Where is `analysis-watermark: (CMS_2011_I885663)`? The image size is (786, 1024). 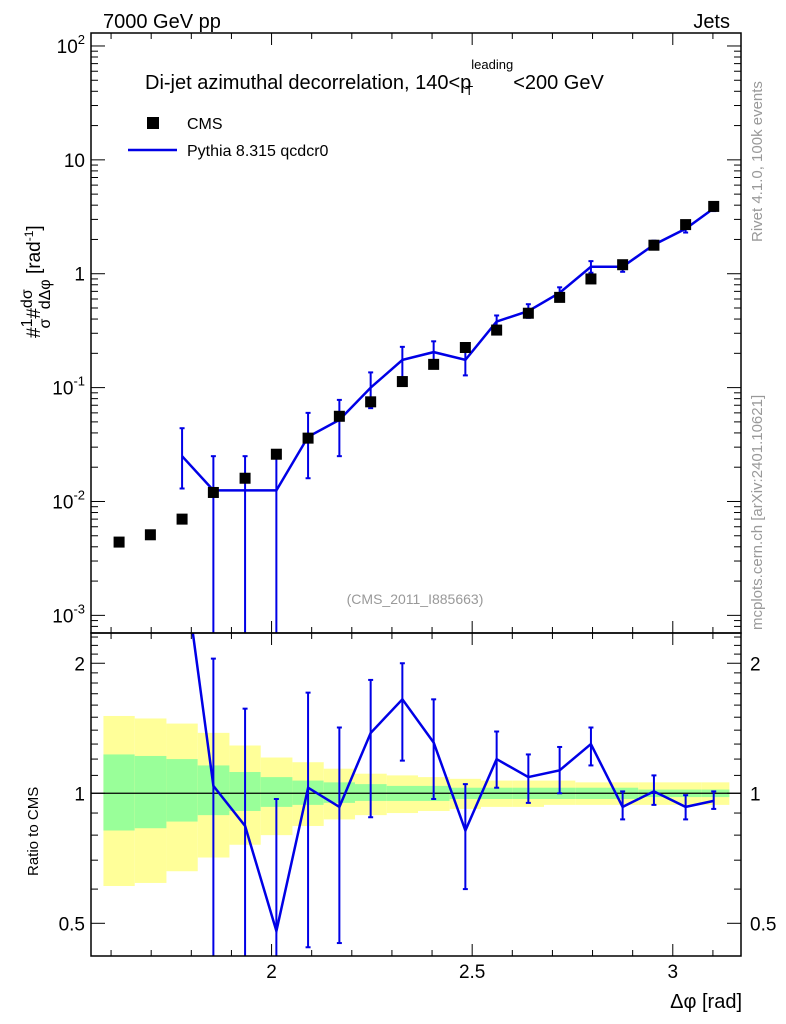 analysis-watermark: (CMS_2011_I885663) is located at coordinates (415, 599).